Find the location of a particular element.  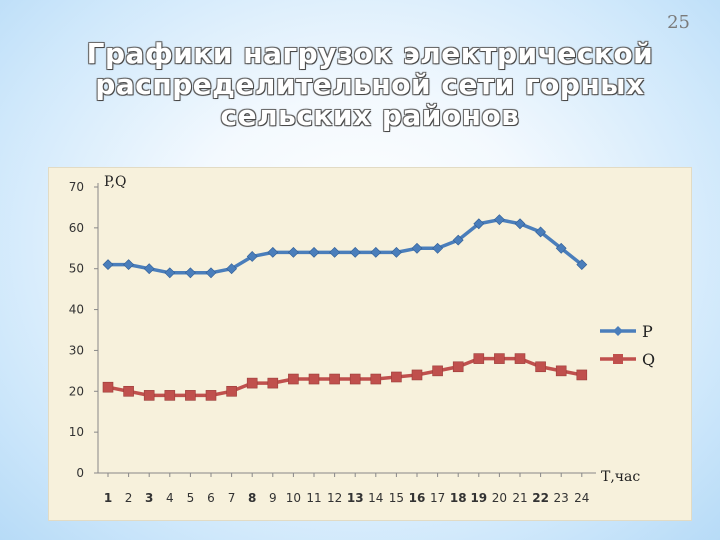

x-tick-label: 8 is located at coordinates (252, 498).